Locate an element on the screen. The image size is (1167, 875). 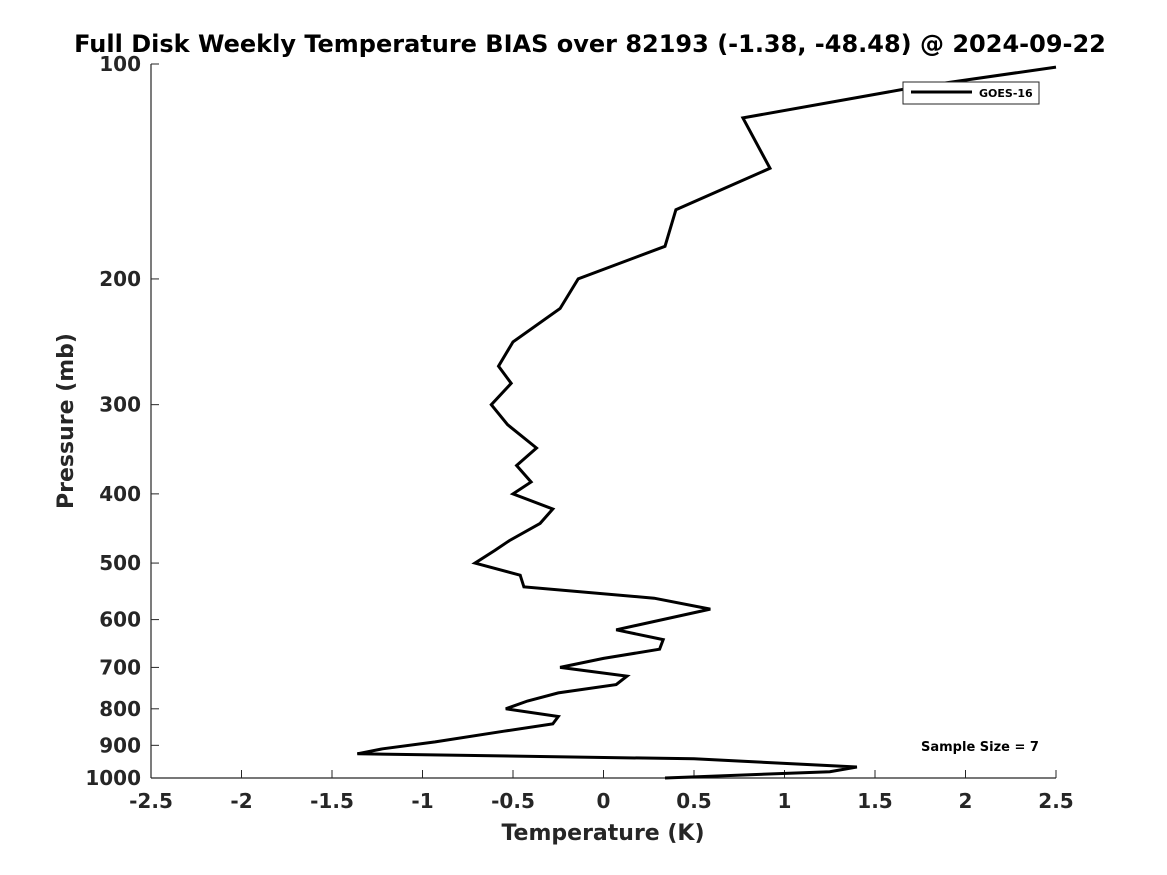
x-tick-label: 0 is located at coordinates (604, 801).